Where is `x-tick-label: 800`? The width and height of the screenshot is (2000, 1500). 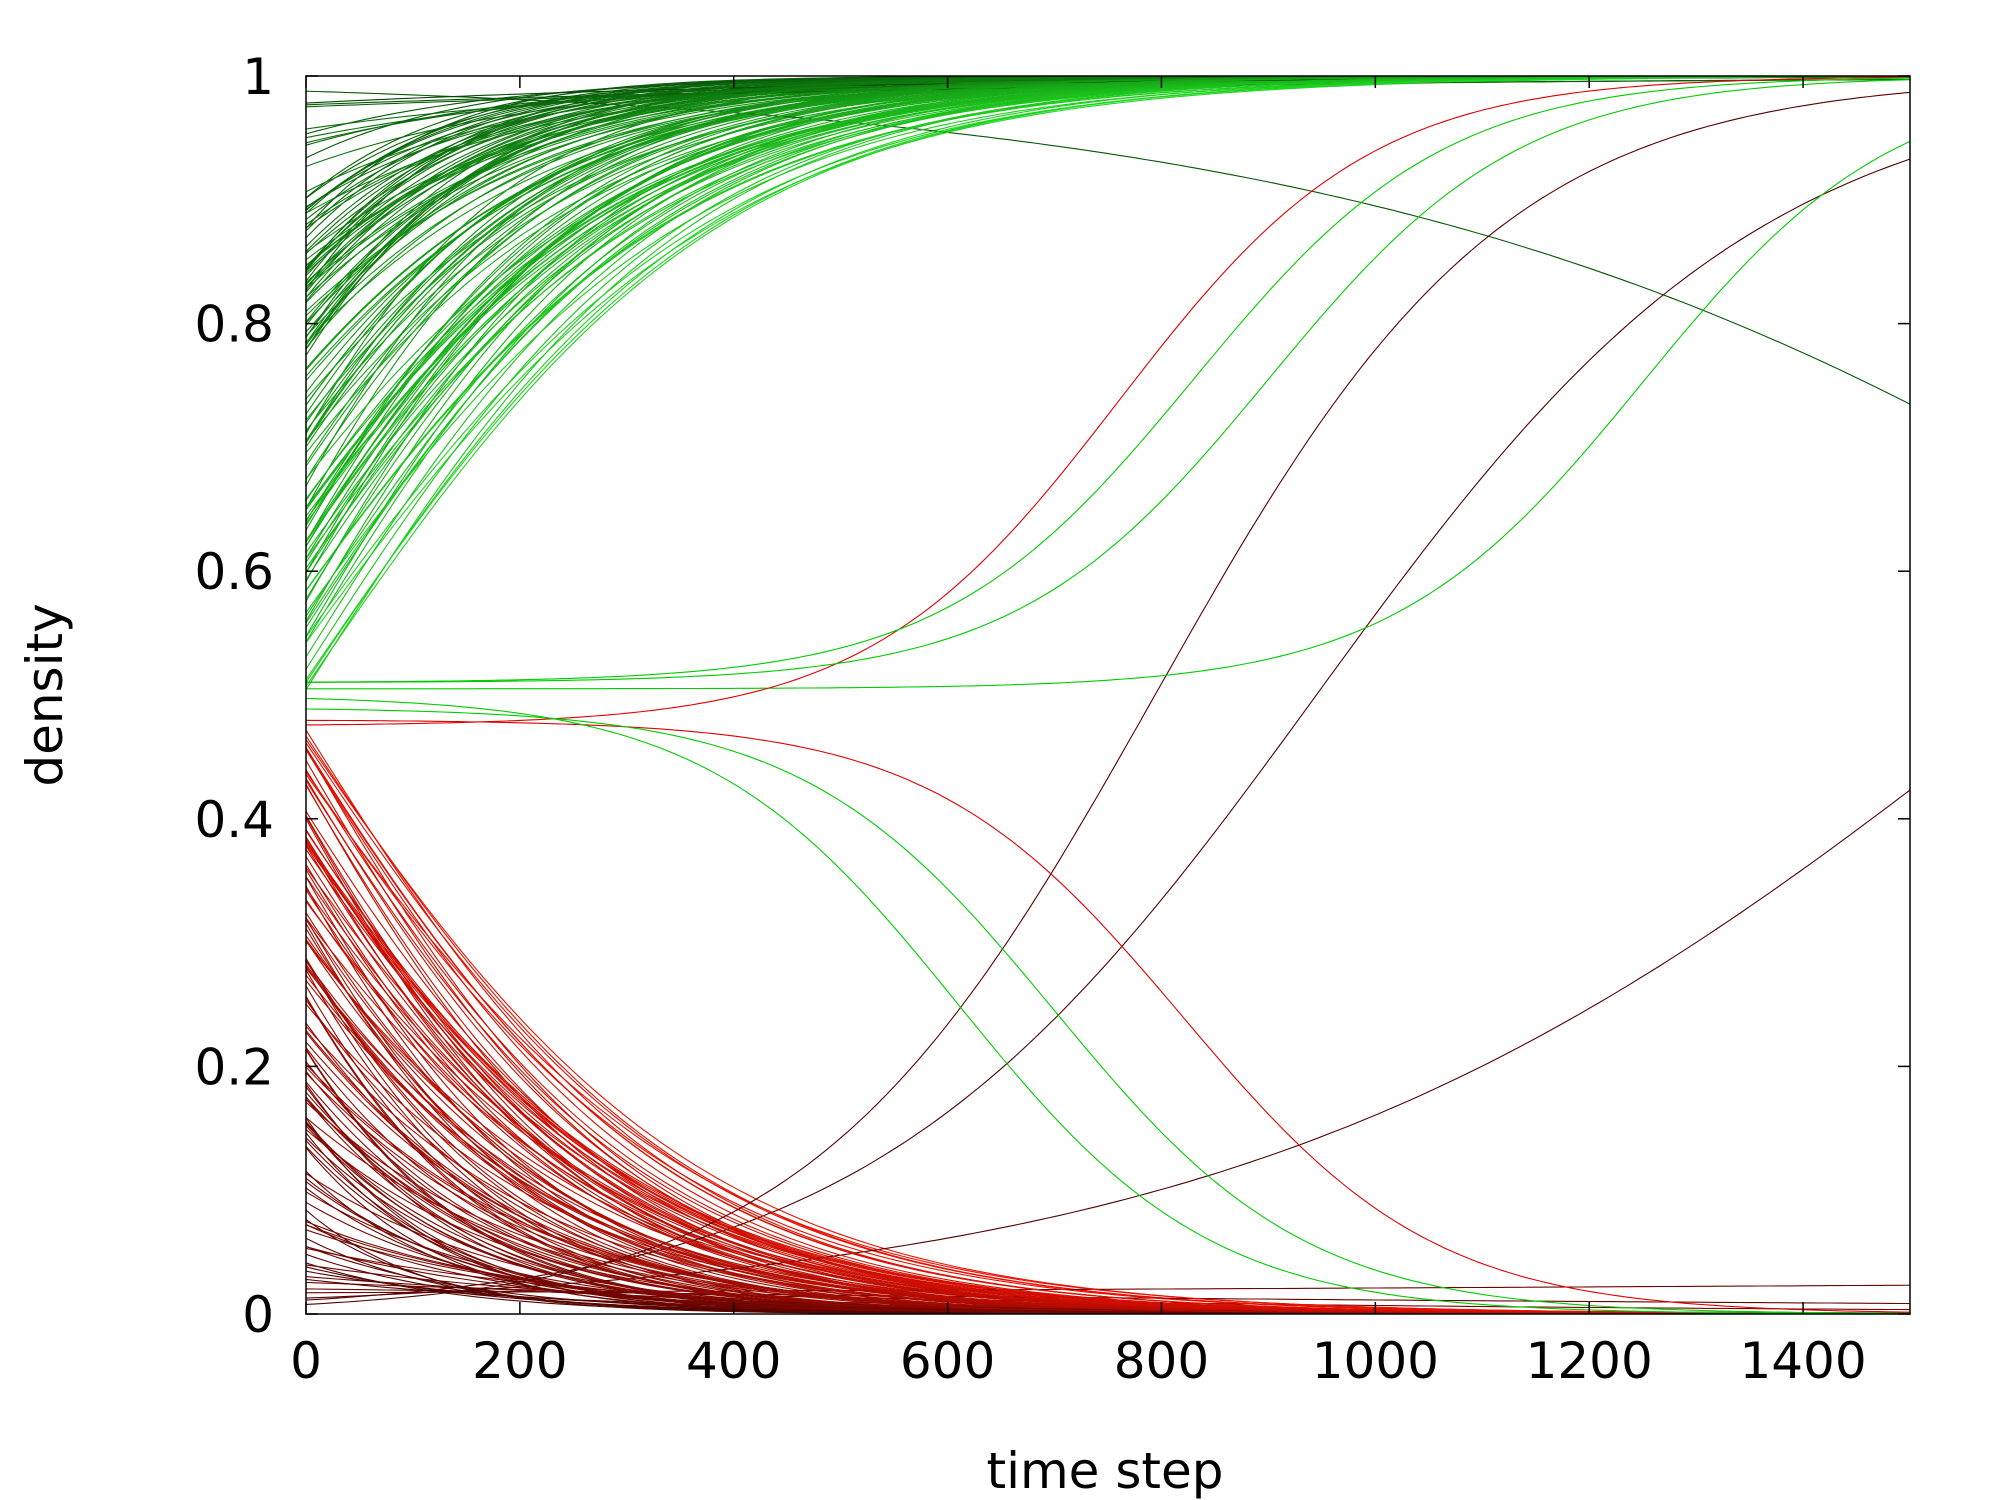 x-tick-label: 800 is located at coordinates (1161, 1361).